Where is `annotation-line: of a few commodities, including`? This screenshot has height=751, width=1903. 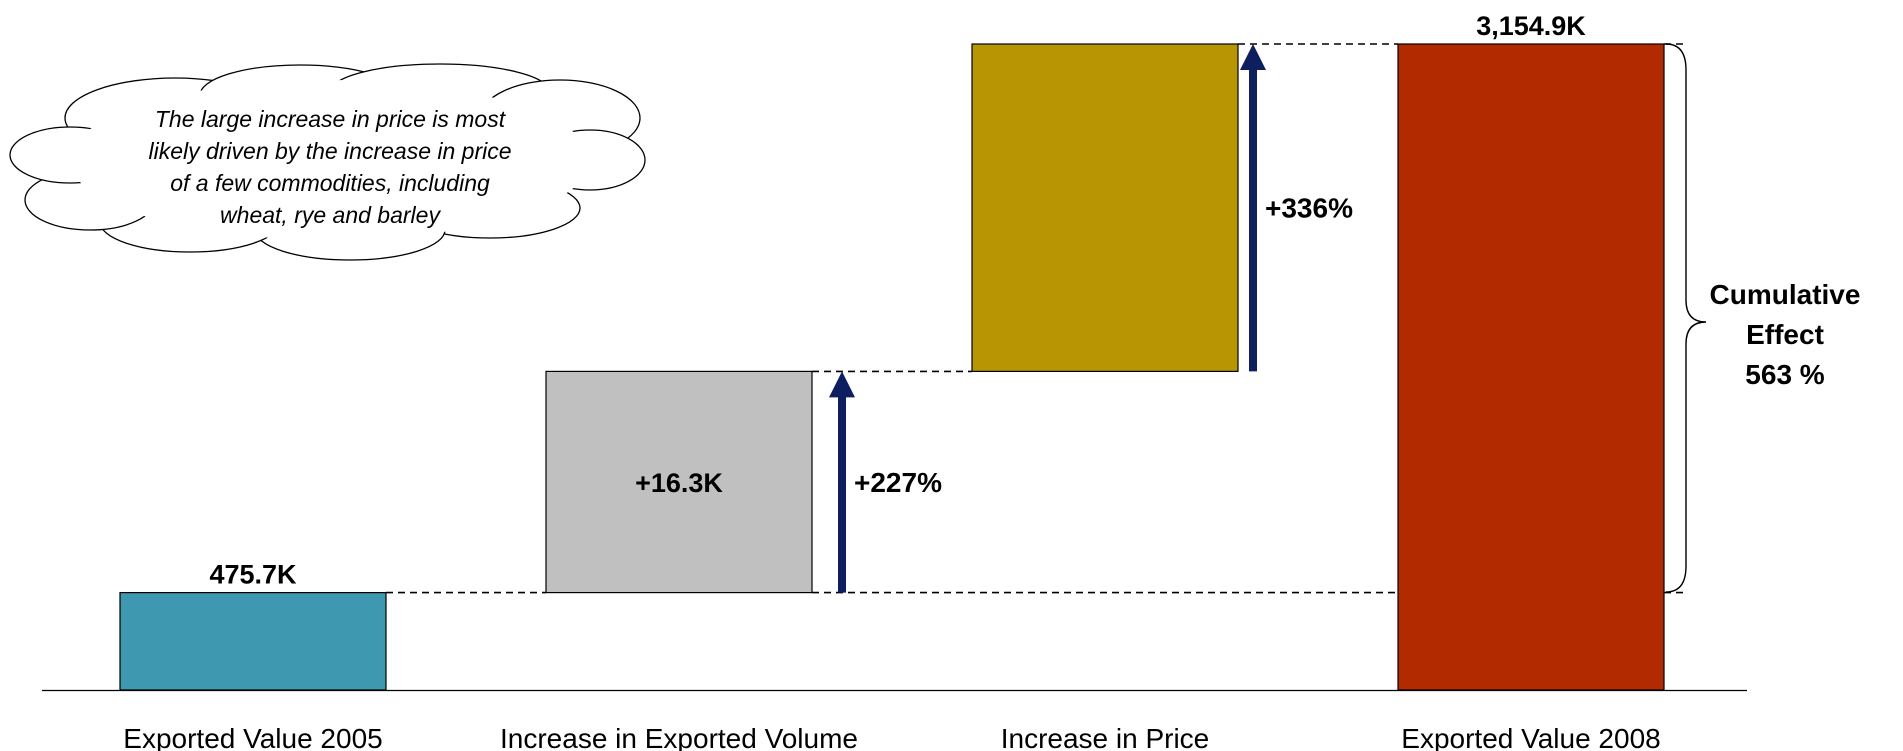 annotation-line: of a few commodities, including is located at coordinates (330, 183).